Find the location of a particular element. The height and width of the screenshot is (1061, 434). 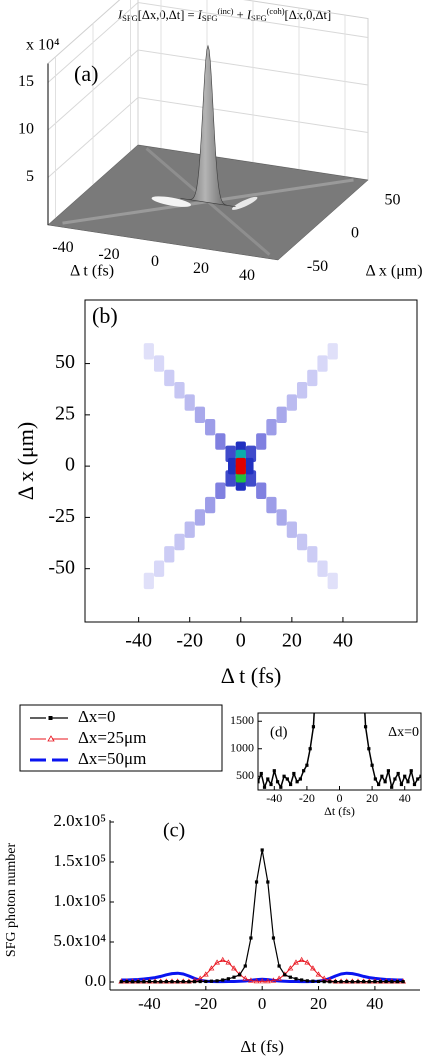

y-tick-label: 0 is located at coordinates (70, 465).